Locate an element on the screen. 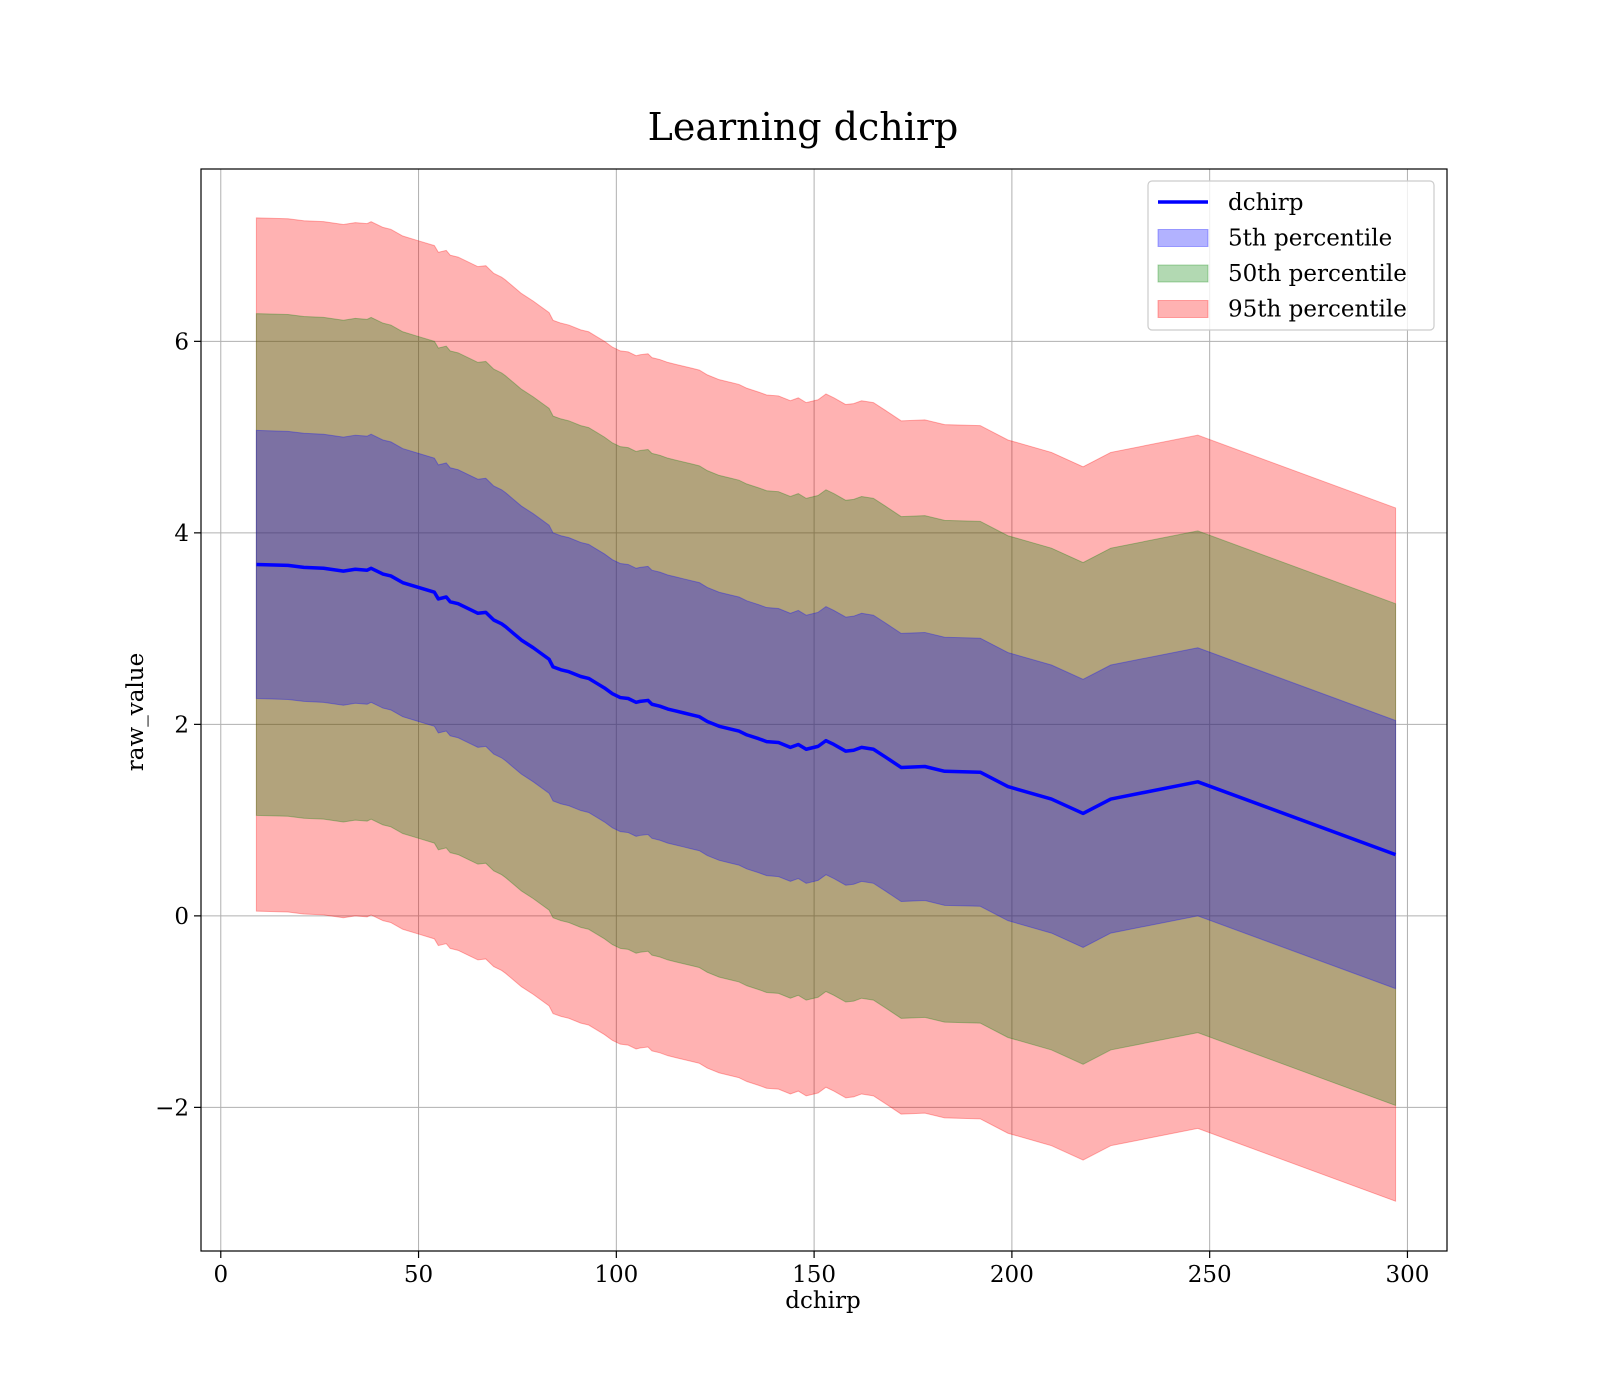  legend-label: 50th percentile is located at coordinates (1317, 274).